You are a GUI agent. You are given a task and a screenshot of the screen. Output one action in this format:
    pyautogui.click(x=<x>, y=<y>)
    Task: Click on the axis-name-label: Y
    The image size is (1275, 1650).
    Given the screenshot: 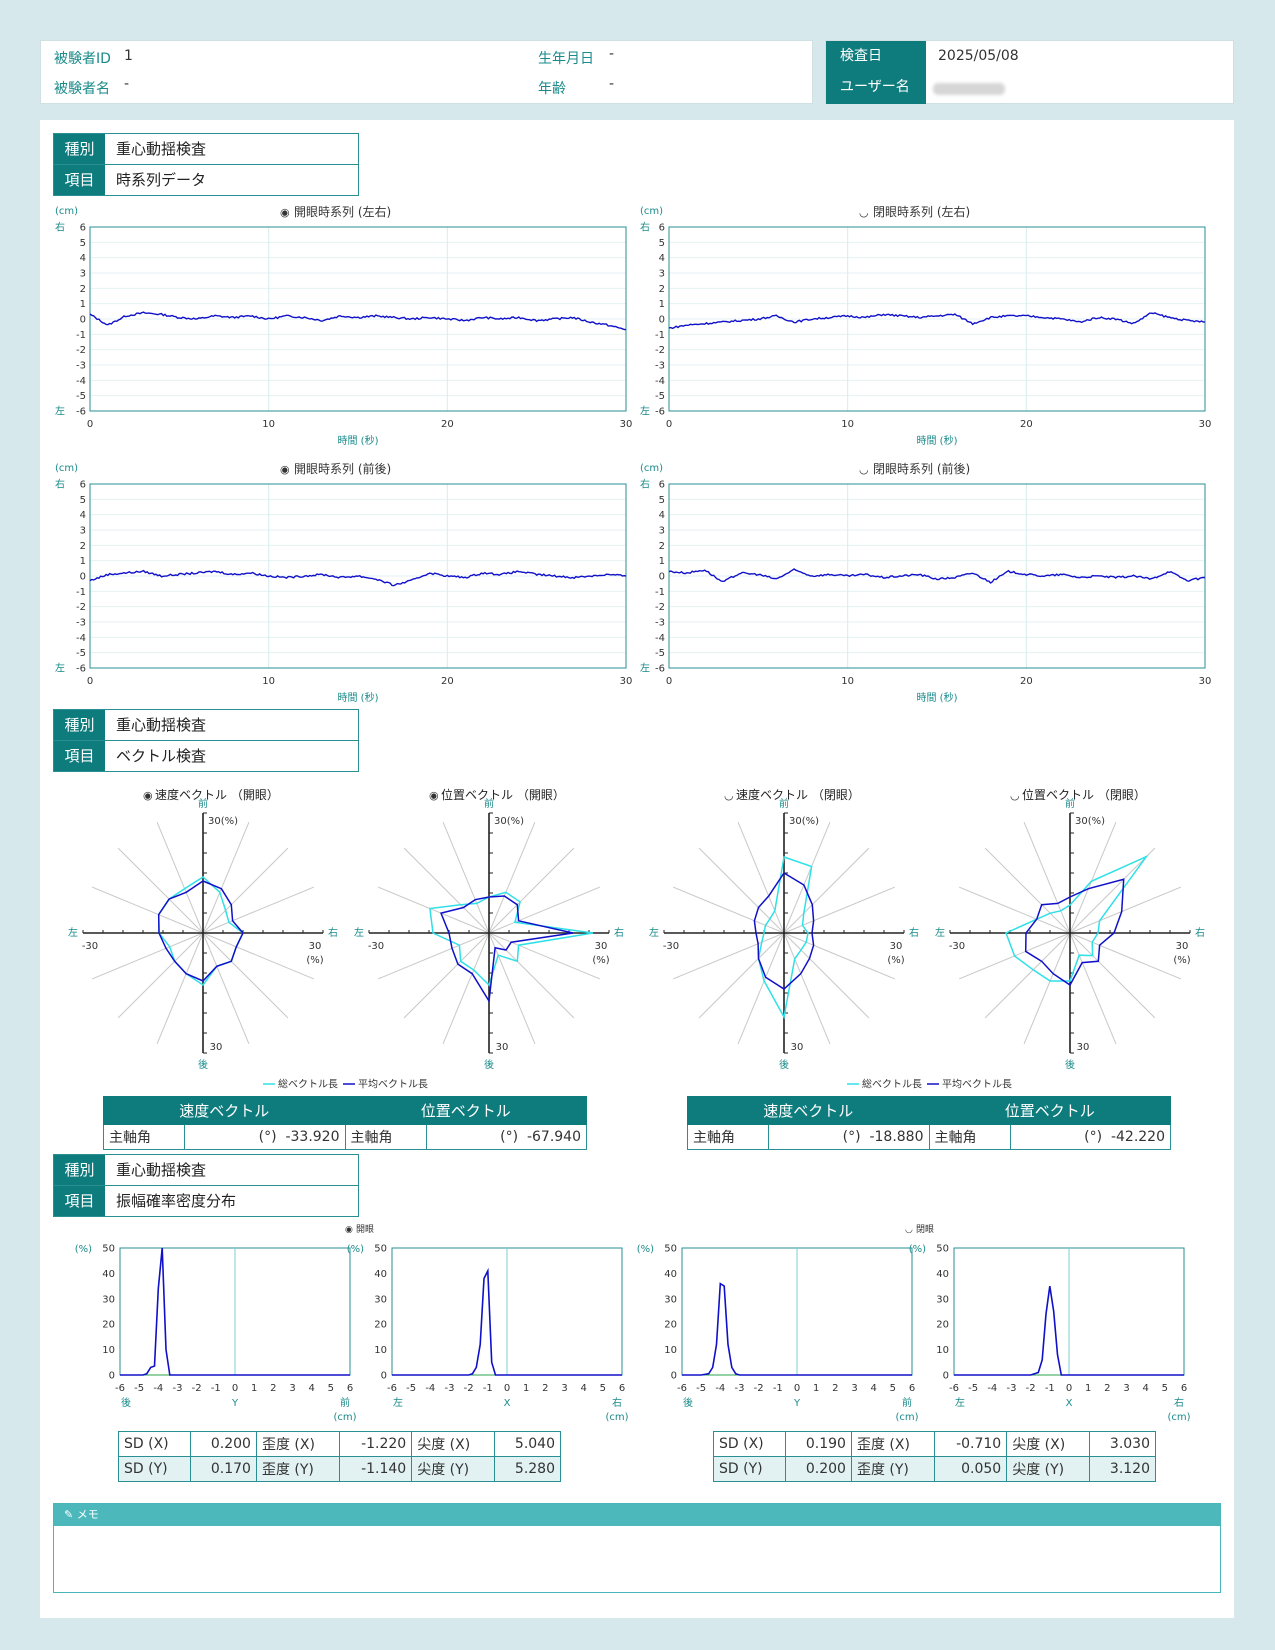 What is the action you would take?
    pyautogui.click(x=235, y=1403)
    